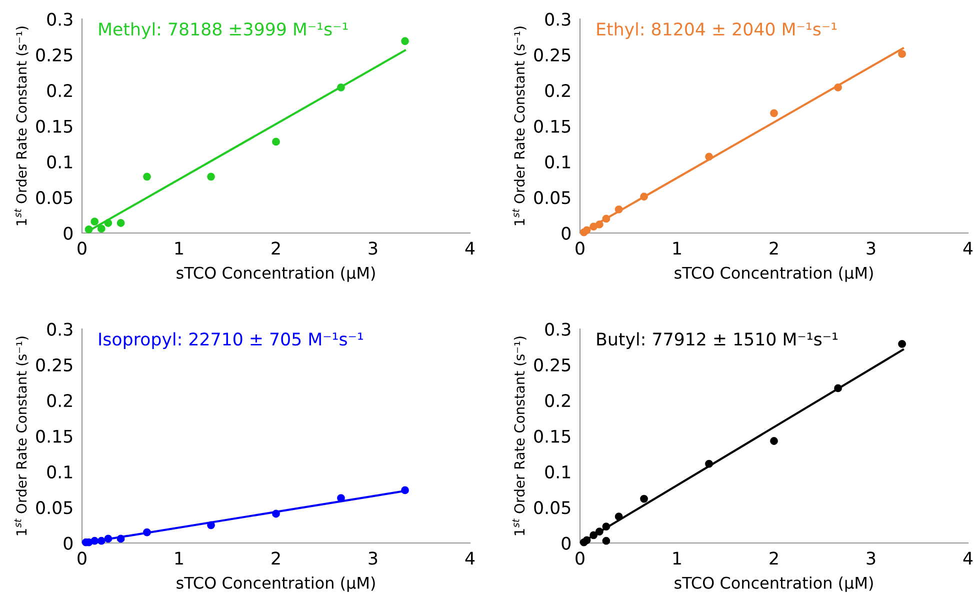 The image size is (974, 599). I want to click on annotation: Isopropyl: 22710 ± 705 M⁻¹s⁻¹, so click(231, 341).